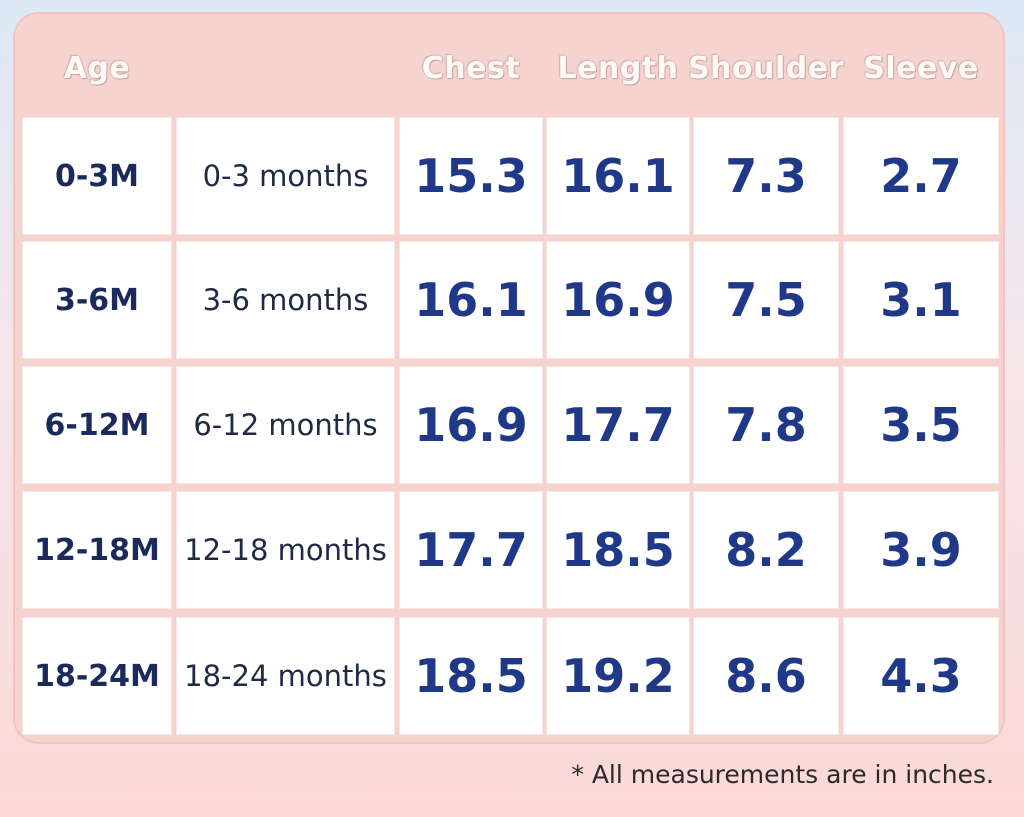  I want to click on shoulder-value: 7.8, so click(766, 425).